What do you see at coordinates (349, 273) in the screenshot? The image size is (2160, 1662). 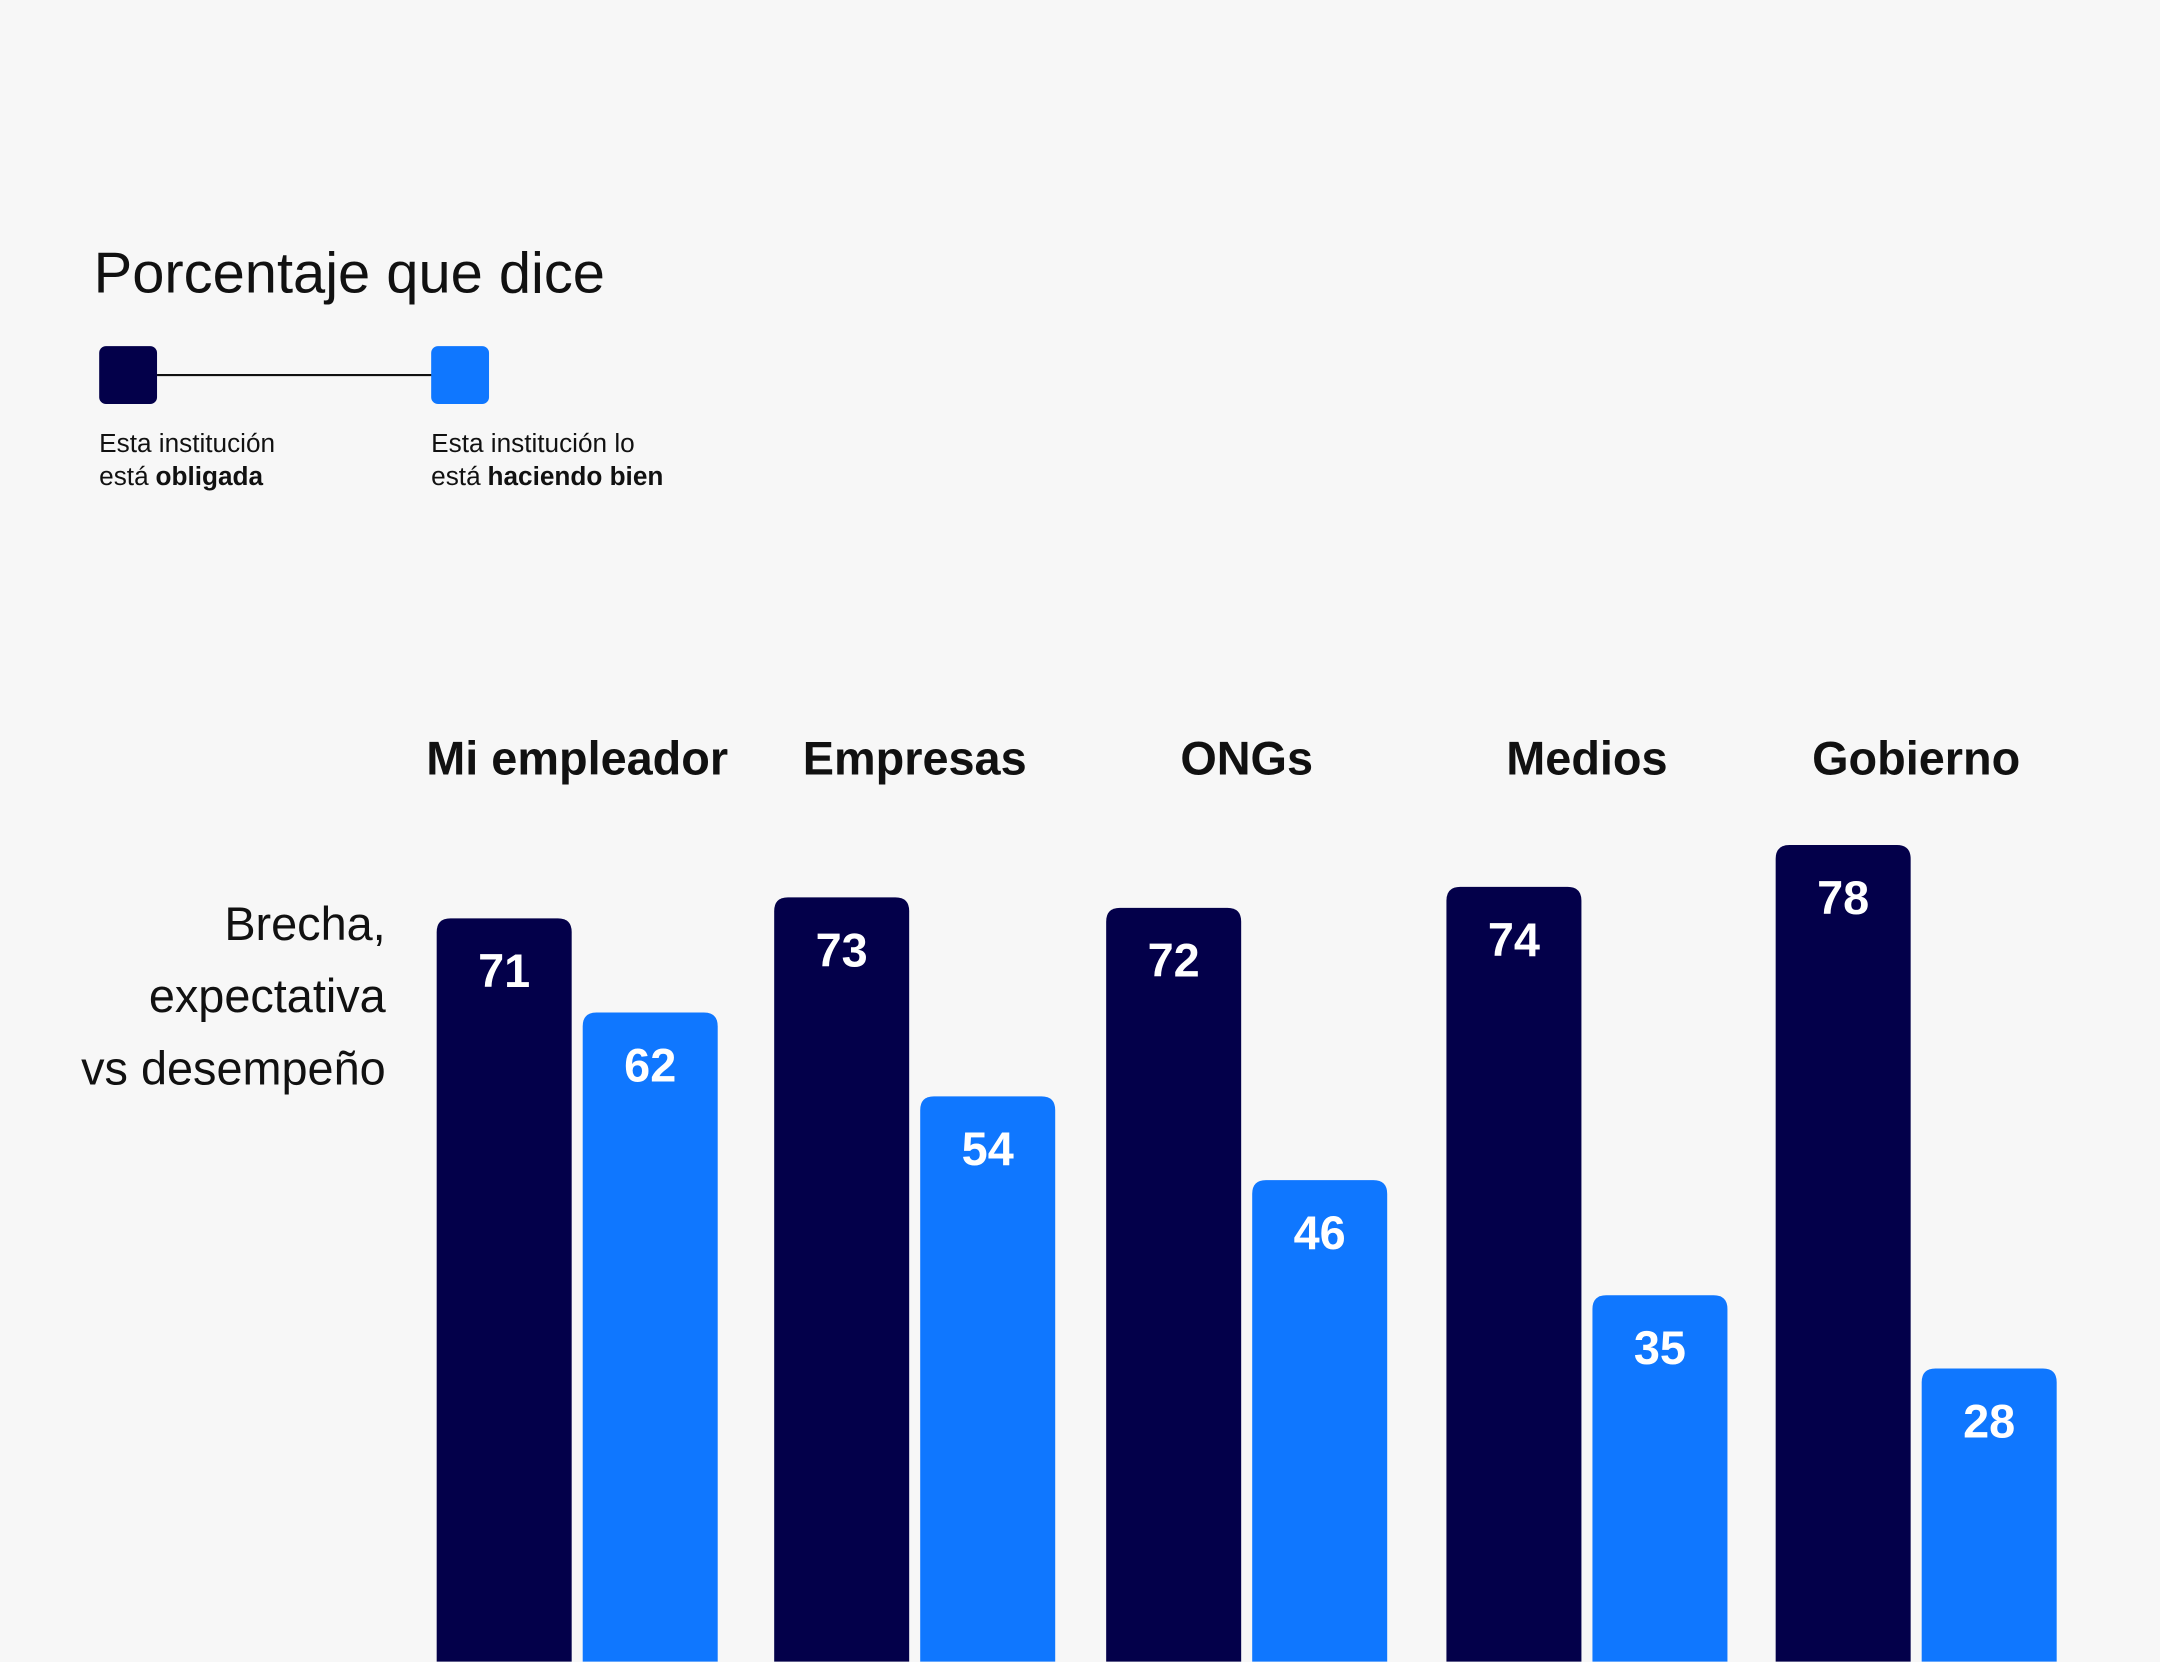 I see `chart-title: Porcentaje que dice` at bounding box center [349, 273].